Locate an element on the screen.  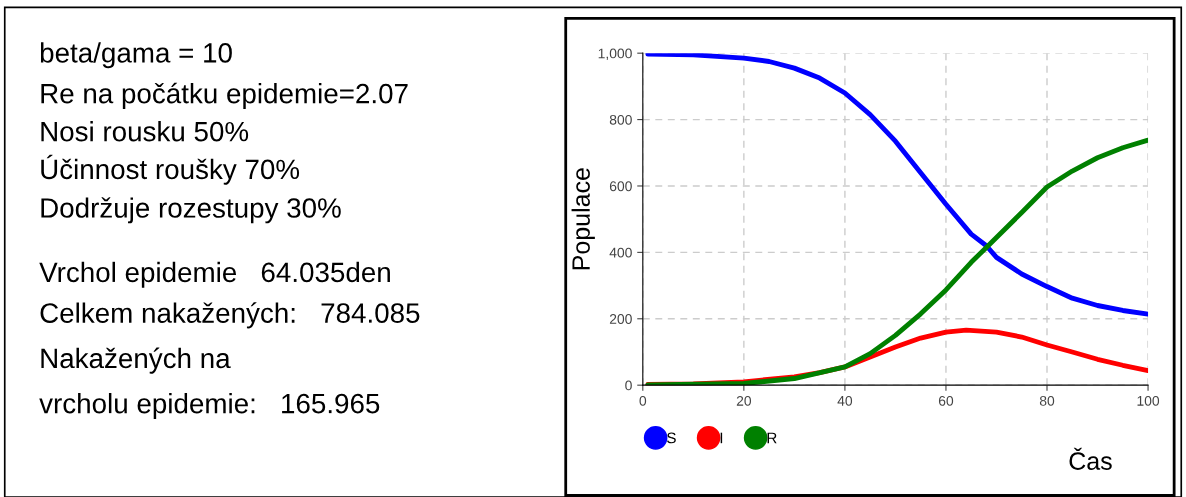
text: Nakažených na is located at coordinates (136, 360).